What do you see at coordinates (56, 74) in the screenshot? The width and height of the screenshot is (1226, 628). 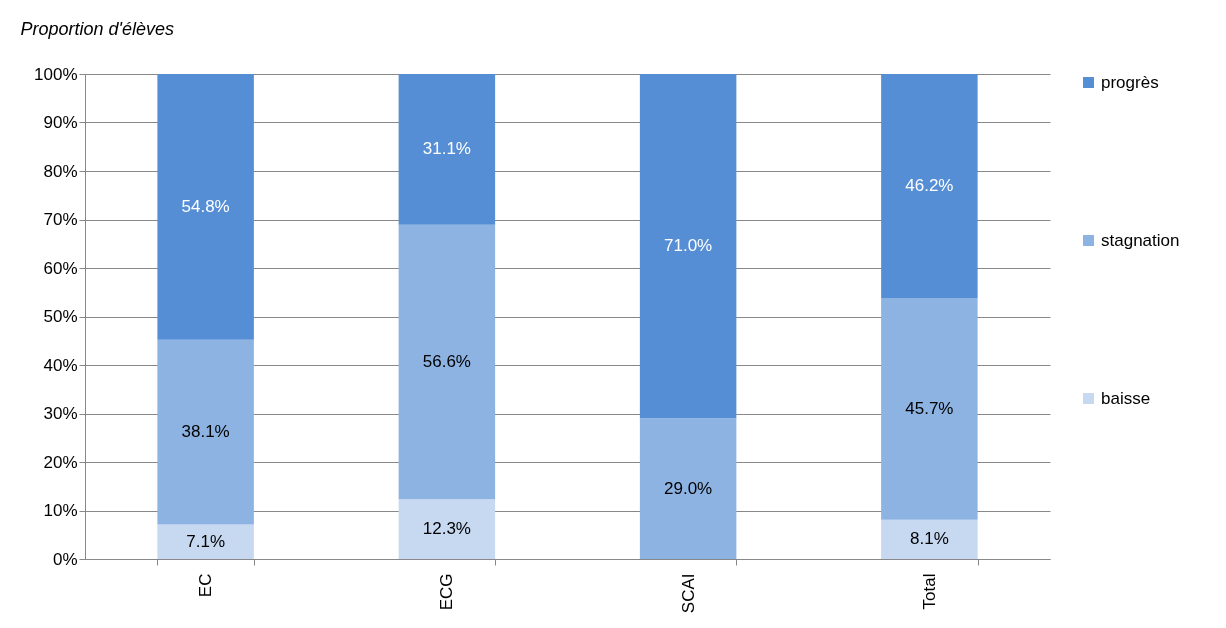 I see `y-tick-label: 100%` at bounding box center [56, 74].